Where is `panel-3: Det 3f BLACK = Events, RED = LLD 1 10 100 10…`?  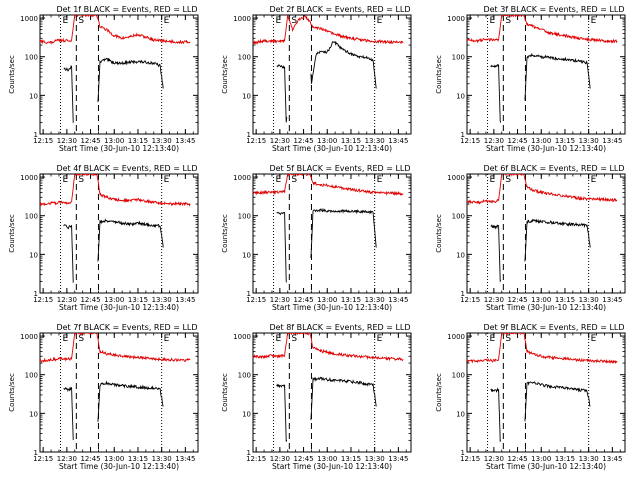
panel-3: Det 3f BLACK = Events, RED = LLD 1 10 100 10… is located at coordinates (530, 79).